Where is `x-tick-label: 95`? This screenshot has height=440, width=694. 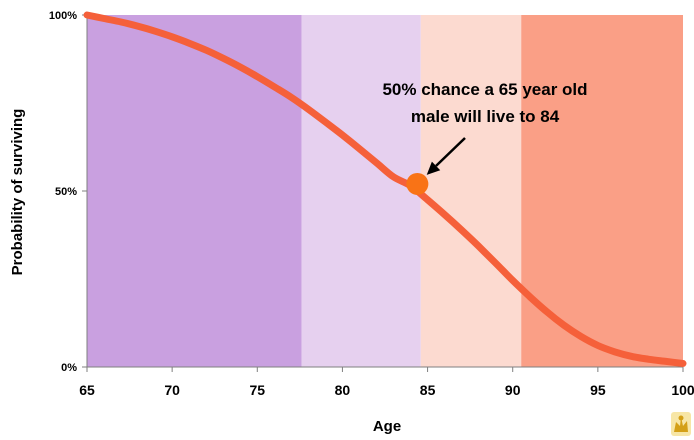
x-tick-label: 95 is located at coordinates (598, 390).